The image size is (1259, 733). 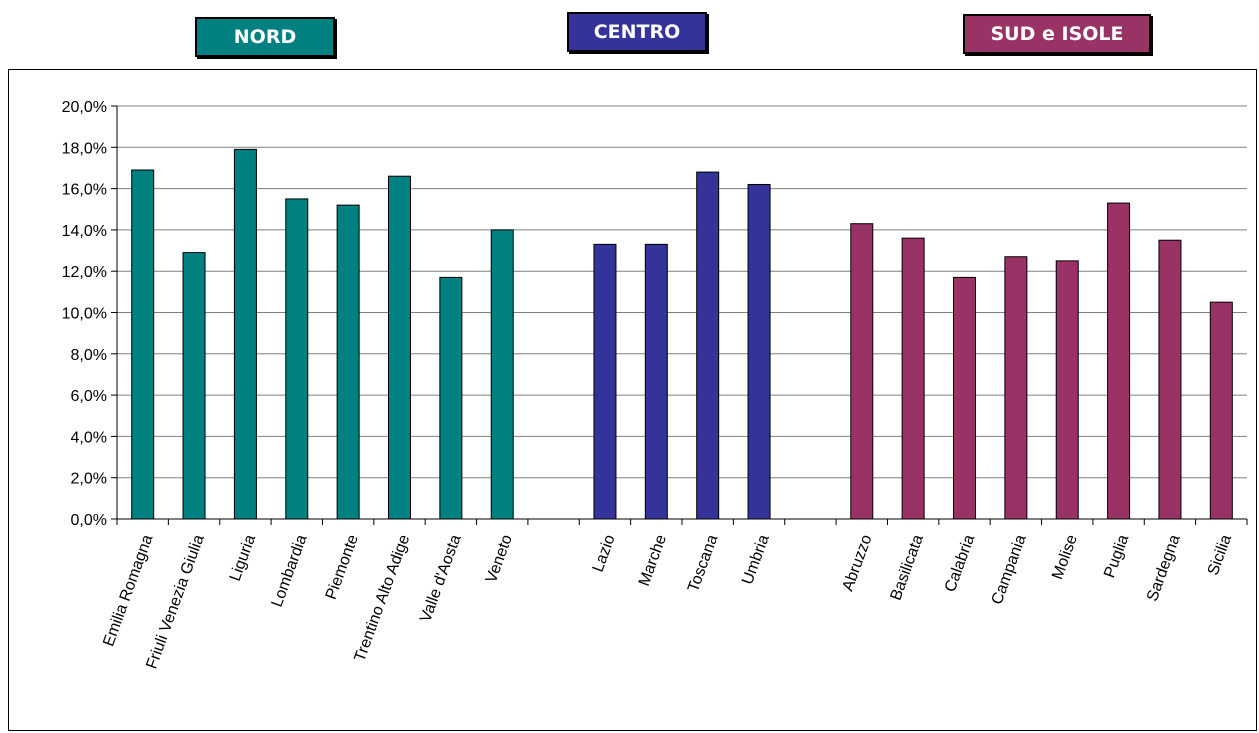 What do you see at coordinates (265, 37) in the screenshot?
I see `region-label-nord: NORD` at bounding box center [265, 37].